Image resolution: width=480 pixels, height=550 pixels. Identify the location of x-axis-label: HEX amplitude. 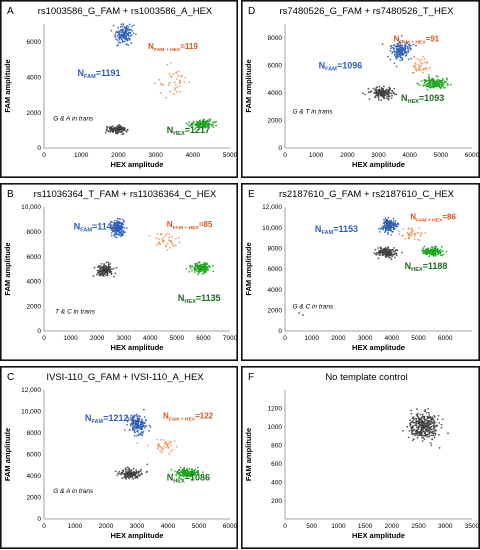
(137, 164).